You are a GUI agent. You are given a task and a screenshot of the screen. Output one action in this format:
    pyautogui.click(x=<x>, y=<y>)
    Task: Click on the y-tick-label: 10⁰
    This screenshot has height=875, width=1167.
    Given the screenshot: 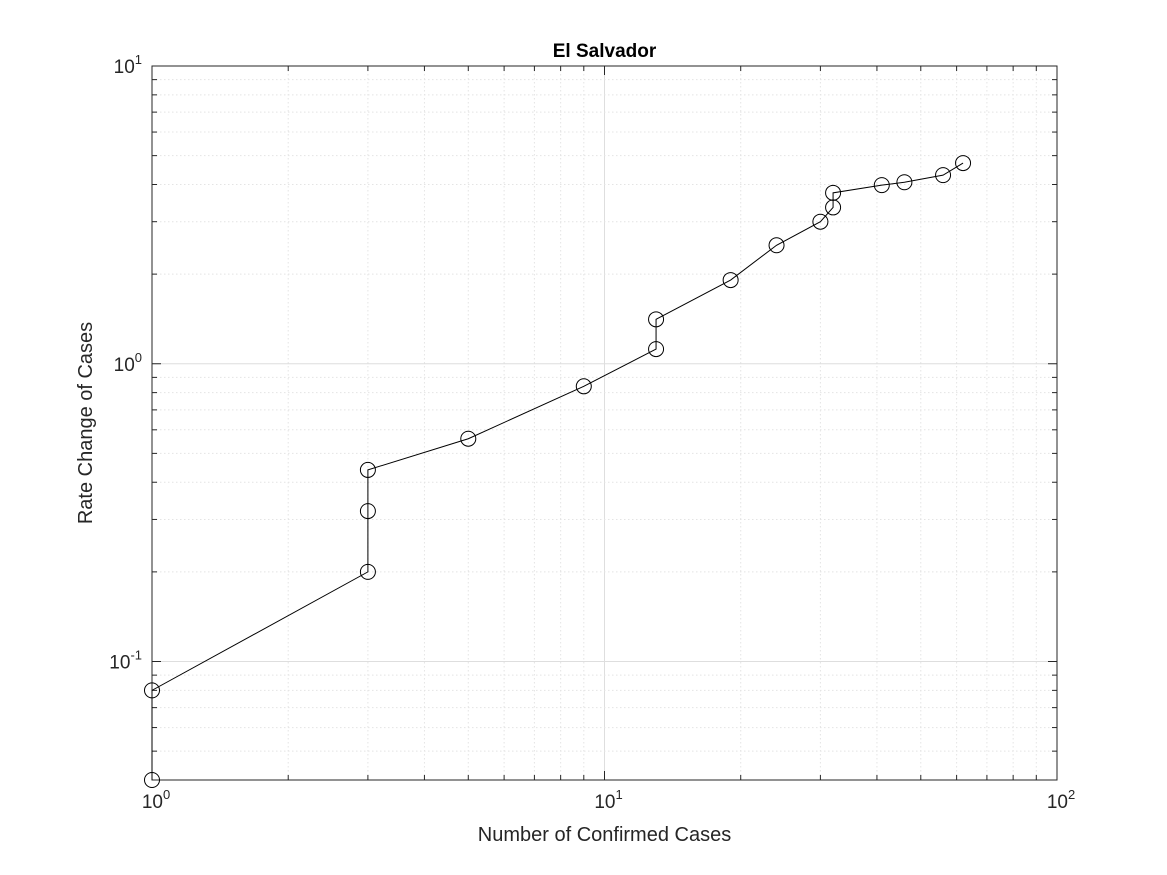 What is the action you would take?
    pyautogui.click(x=128, y=363)
    